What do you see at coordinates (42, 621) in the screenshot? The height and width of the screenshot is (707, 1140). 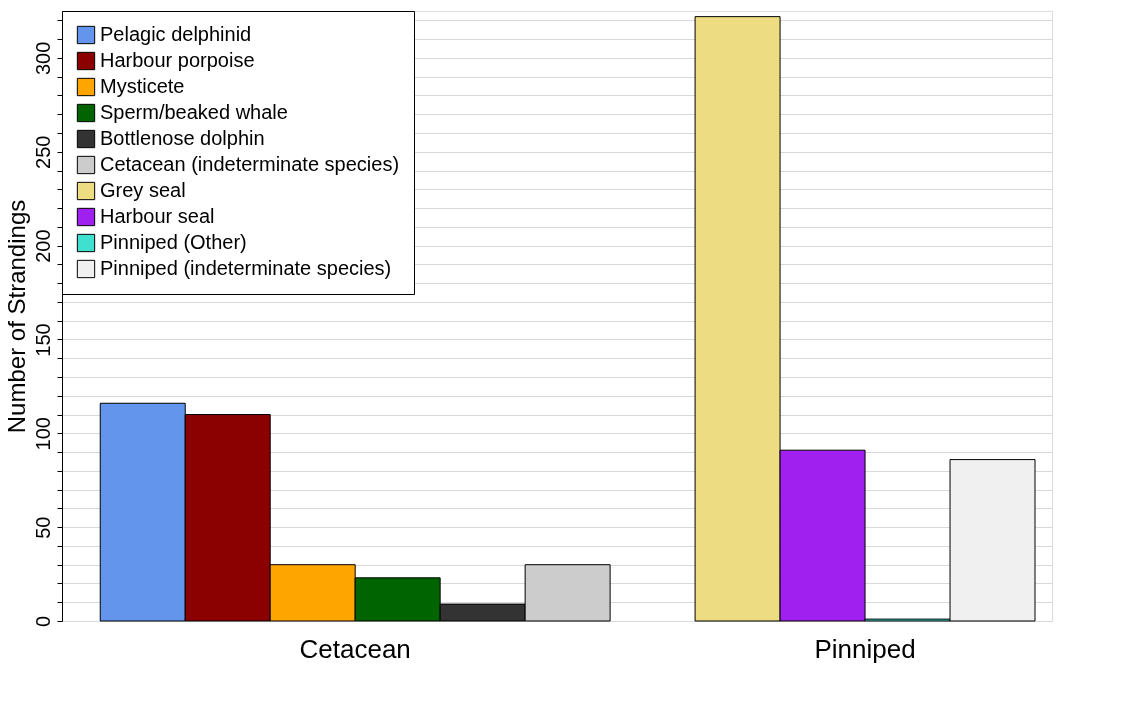 I see `y-tick-label: 0` at bounding box center [42, 621].